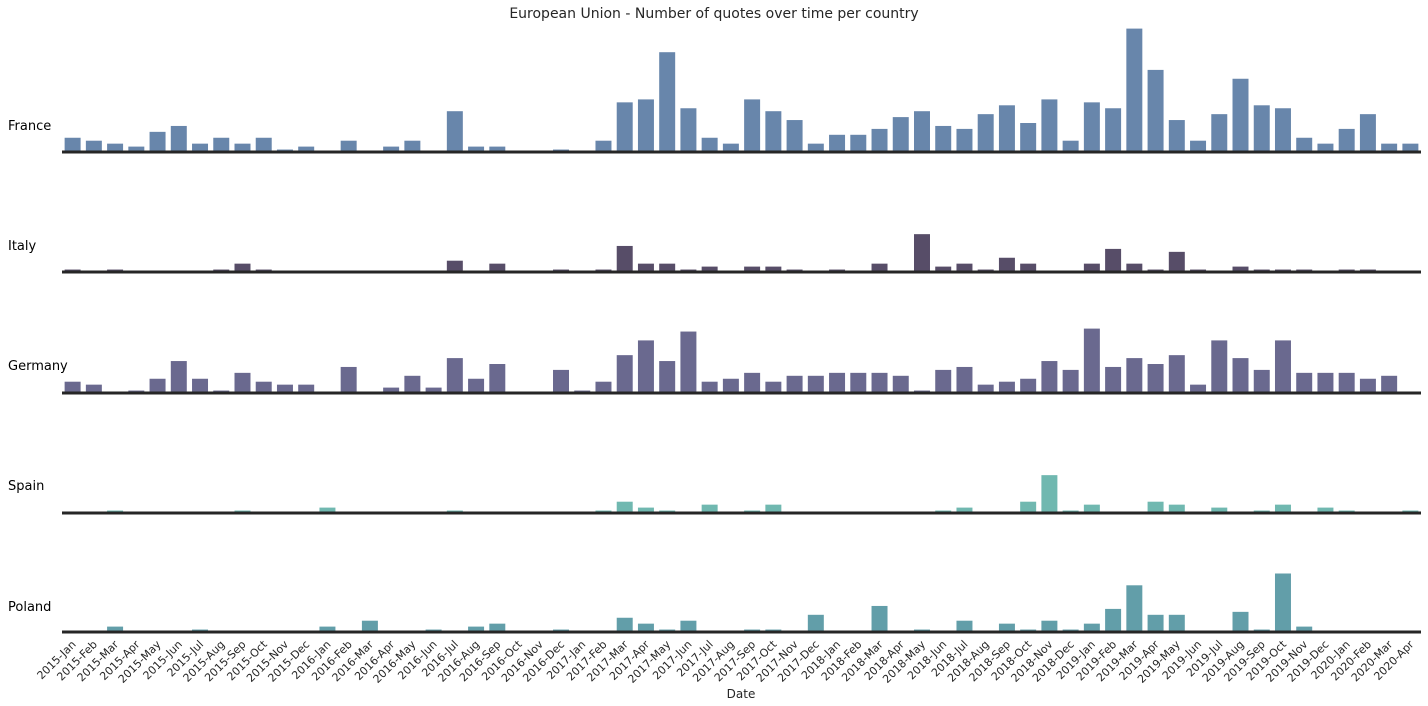 The height and width of the screenshot is (706, 1428). What do you see at coordinates (1240, 621) in the screenshot?
I see `bar-poland-2019-aug` at bounding box center [1240, 621].